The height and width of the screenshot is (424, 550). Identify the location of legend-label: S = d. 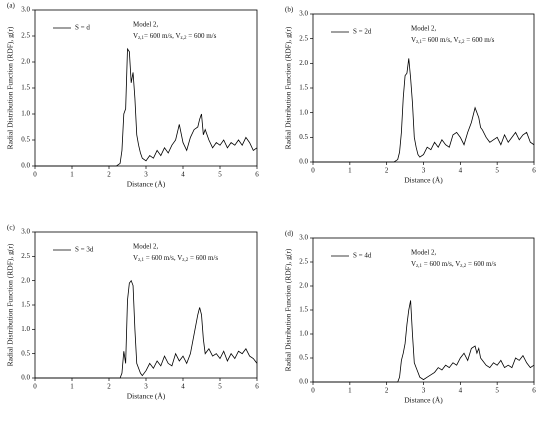
(82, 28).